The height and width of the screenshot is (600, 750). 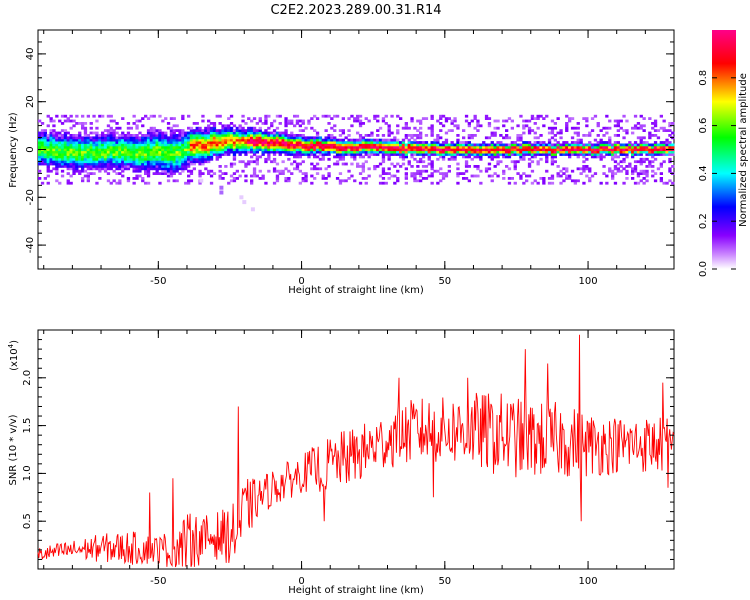 I want to click on x-tick-label: 0, so click(x=301, y=281).